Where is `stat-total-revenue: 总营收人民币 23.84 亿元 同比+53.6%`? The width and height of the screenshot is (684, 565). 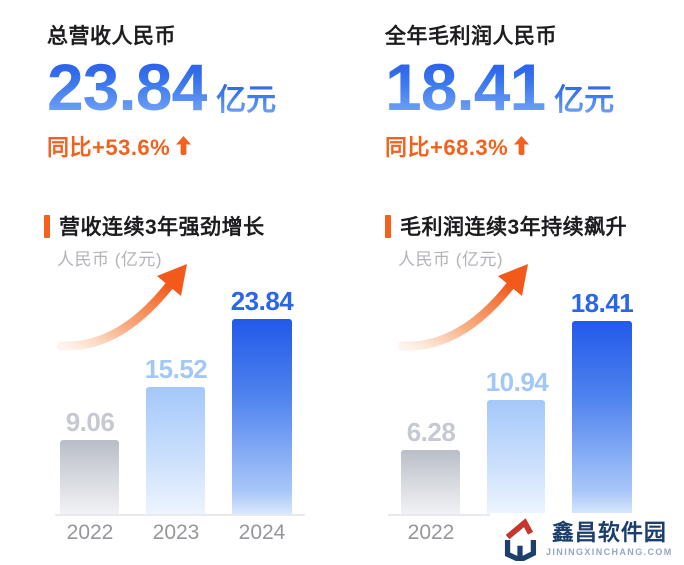
stat-total-revenue: 总营收人民币 23.84 亿元 同比+53.6% is located at coordinates (202, 91).